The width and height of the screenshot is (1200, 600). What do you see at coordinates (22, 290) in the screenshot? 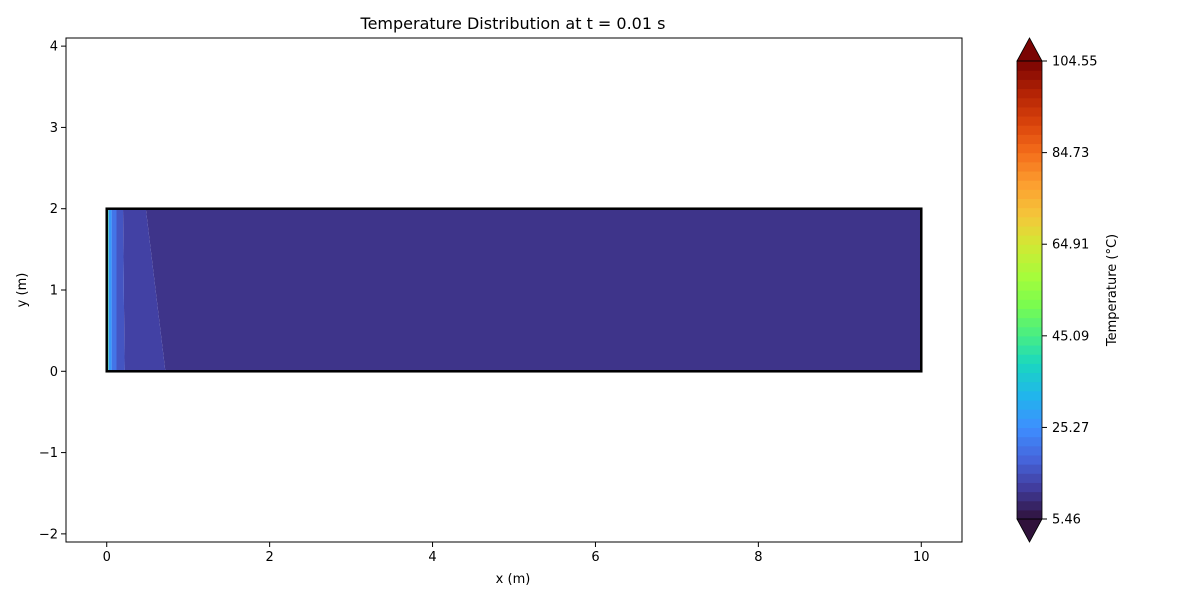
I see `y-axis-label: y (m)` at bounding box center [22, 290].